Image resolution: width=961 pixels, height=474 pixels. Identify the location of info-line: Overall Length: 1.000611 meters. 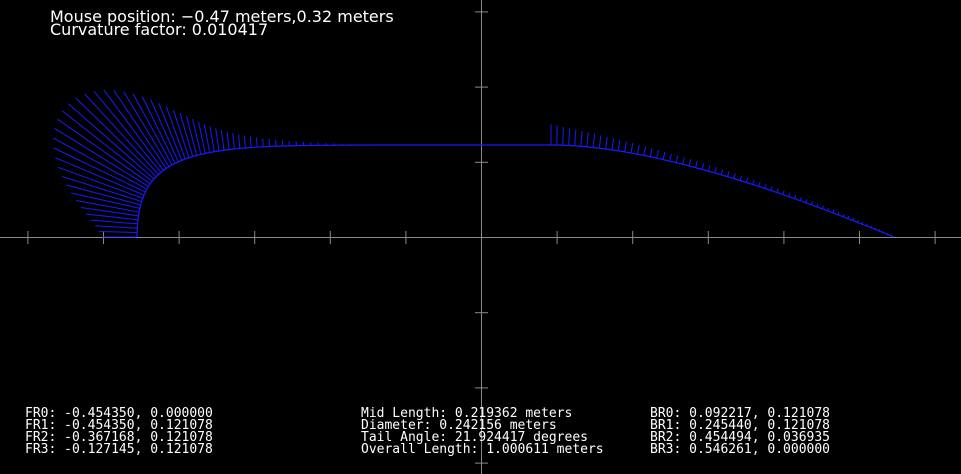
(482, 449).